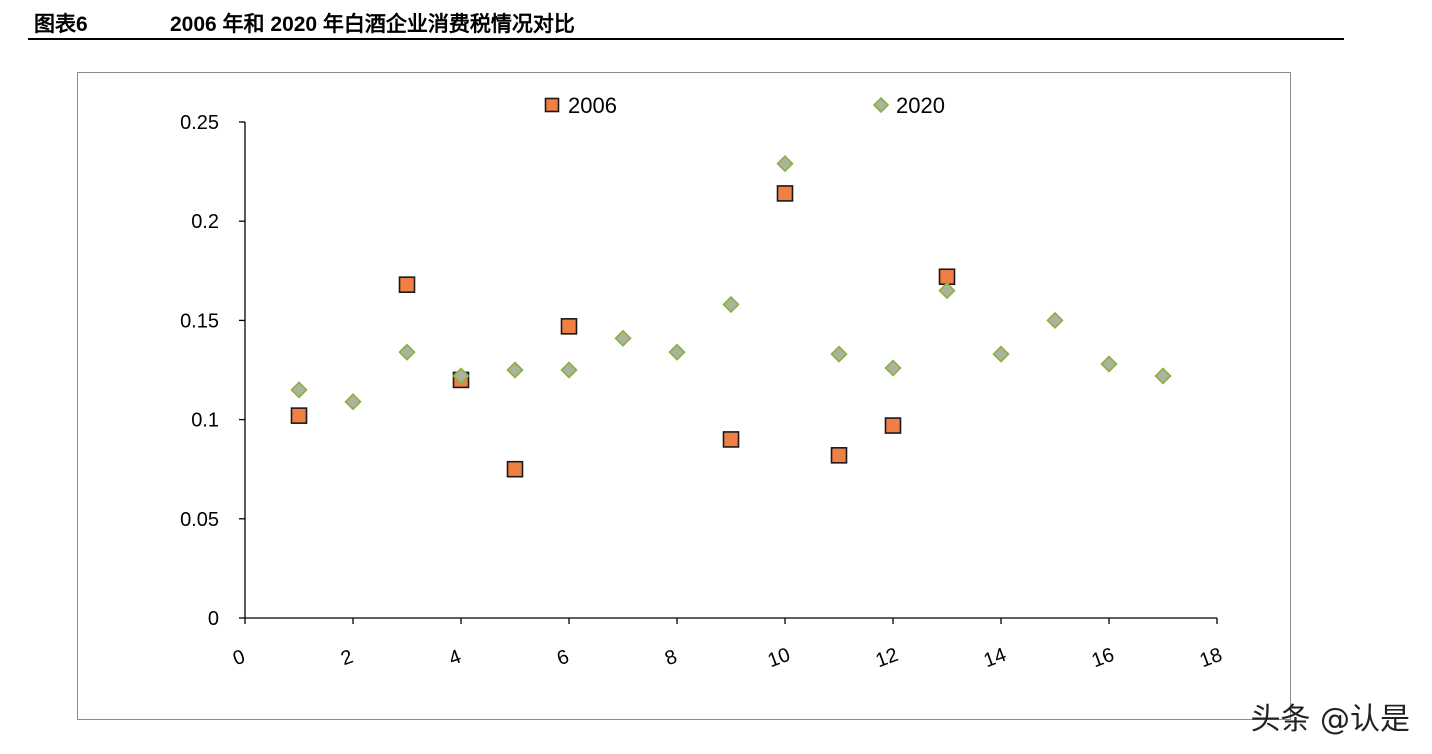 Image resolution: width=1432 pixels, height=754 pixels. Describe the element at coordinates (372, 24) in the screenshot. I see `figure-title: 2006 年和 2020 年白酒企业消费税情况对比` at that location.